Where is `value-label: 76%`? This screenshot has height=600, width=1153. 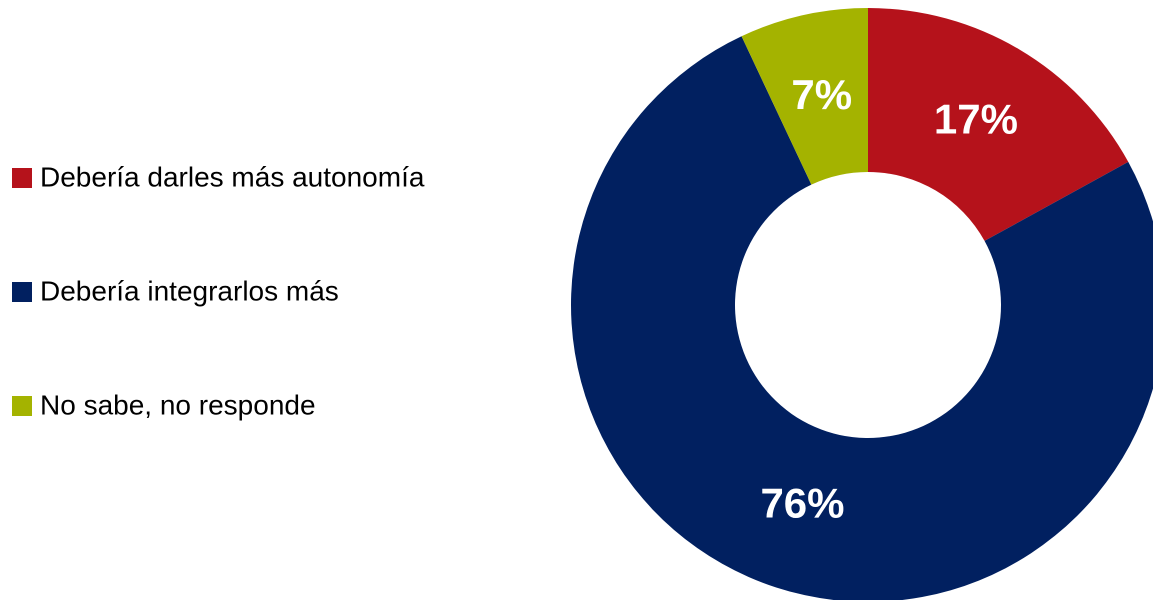
value-label: 76% is located at coordinates (802, 503).